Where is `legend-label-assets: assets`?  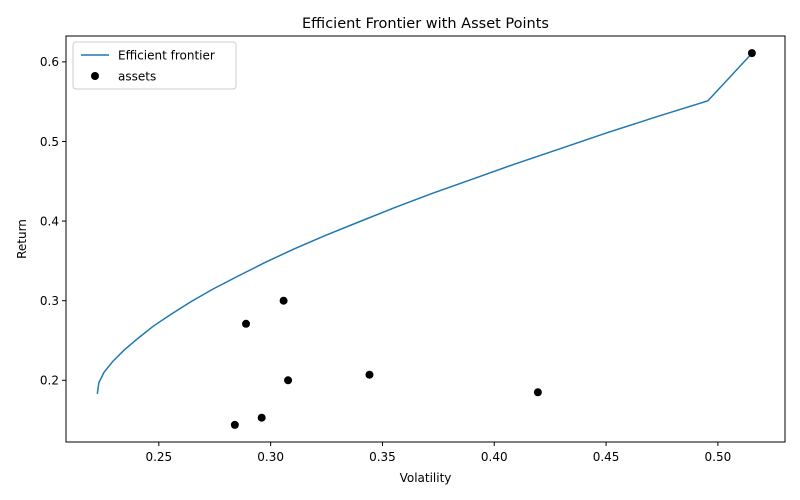
legend-label-assets: assets is located at coordinates (137, 77).